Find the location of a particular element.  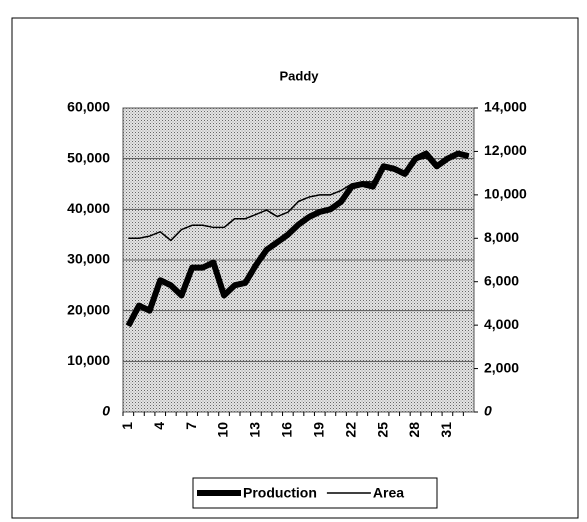

series-line is located at coordinates (298, 198).